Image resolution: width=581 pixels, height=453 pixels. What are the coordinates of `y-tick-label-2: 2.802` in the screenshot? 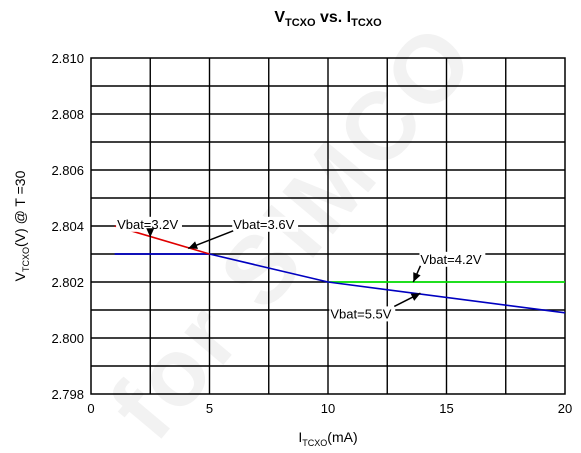 It's located at (67, 282).